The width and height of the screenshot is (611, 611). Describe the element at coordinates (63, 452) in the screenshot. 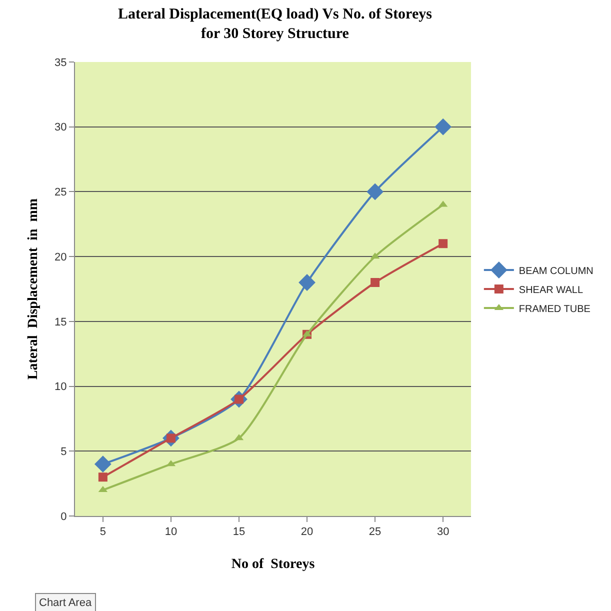

I see `y-tick-label: 5` at that location.